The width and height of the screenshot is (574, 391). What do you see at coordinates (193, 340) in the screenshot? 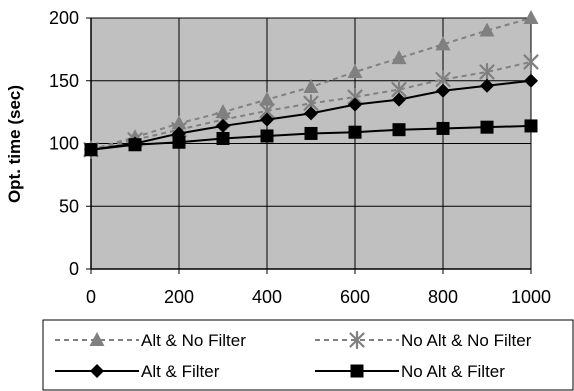
I see `legend-label: Alt & No Filter` at bounding box center [193, 340].